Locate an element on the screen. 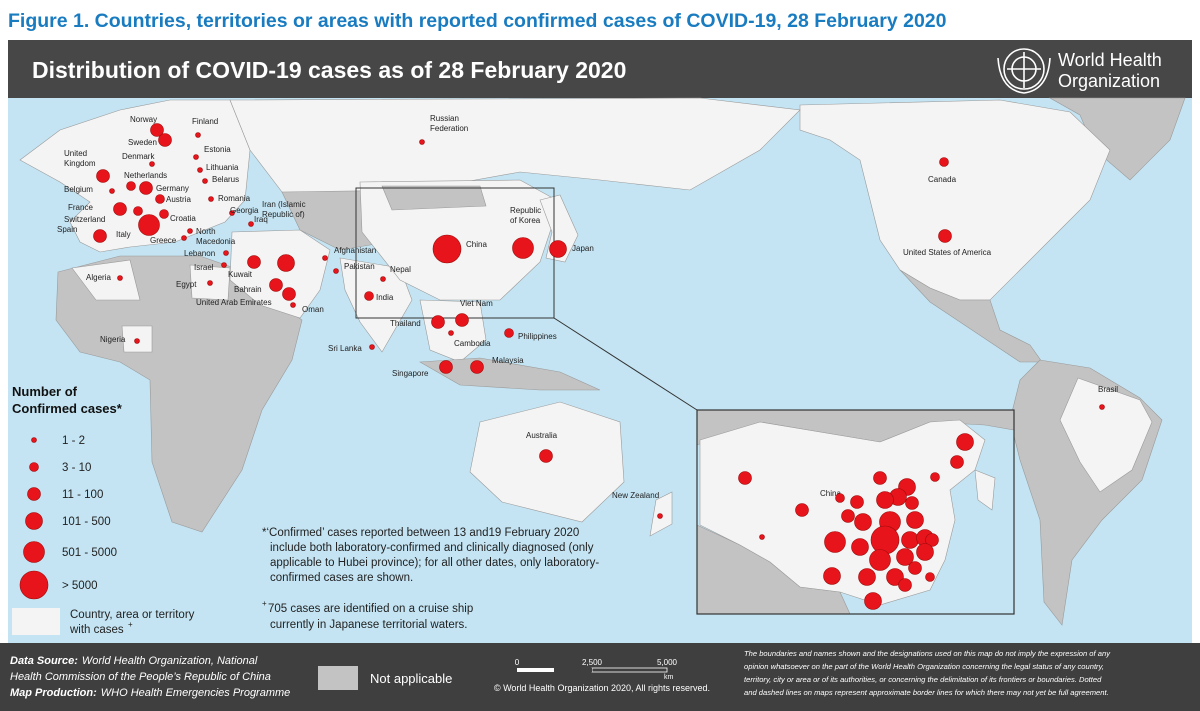 Image resolution: width=1200 pixels, height=711 pixels. location-label-line: Romania is located at coordinates (234, 198).